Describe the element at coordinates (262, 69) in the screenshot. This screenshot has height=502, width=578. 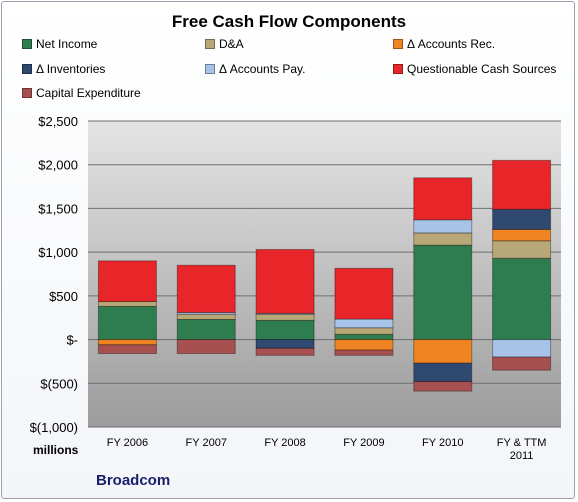
I see `legend-label: Δ Accounts Pay.` at that location.